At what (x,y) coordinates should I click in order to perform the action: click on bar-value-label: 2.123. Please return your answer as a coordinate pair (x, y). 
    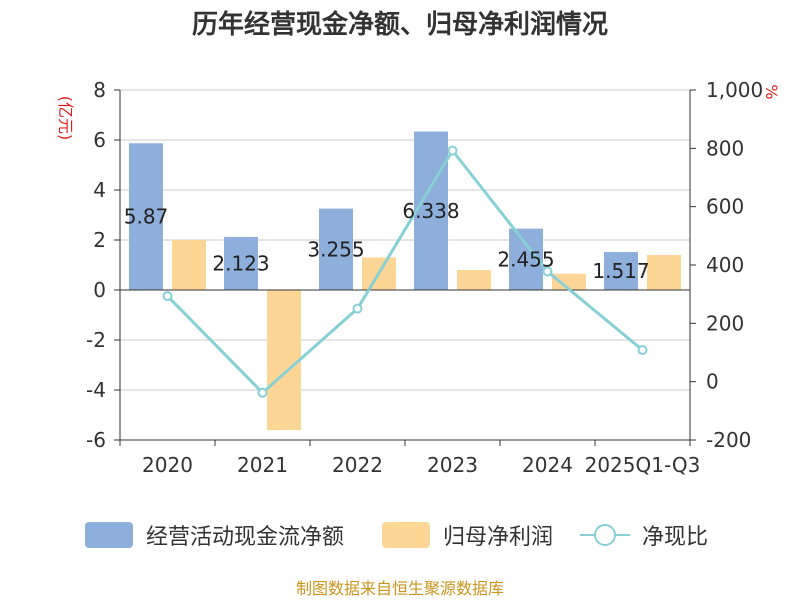
    Looking at the image, I should click on (240, 263).